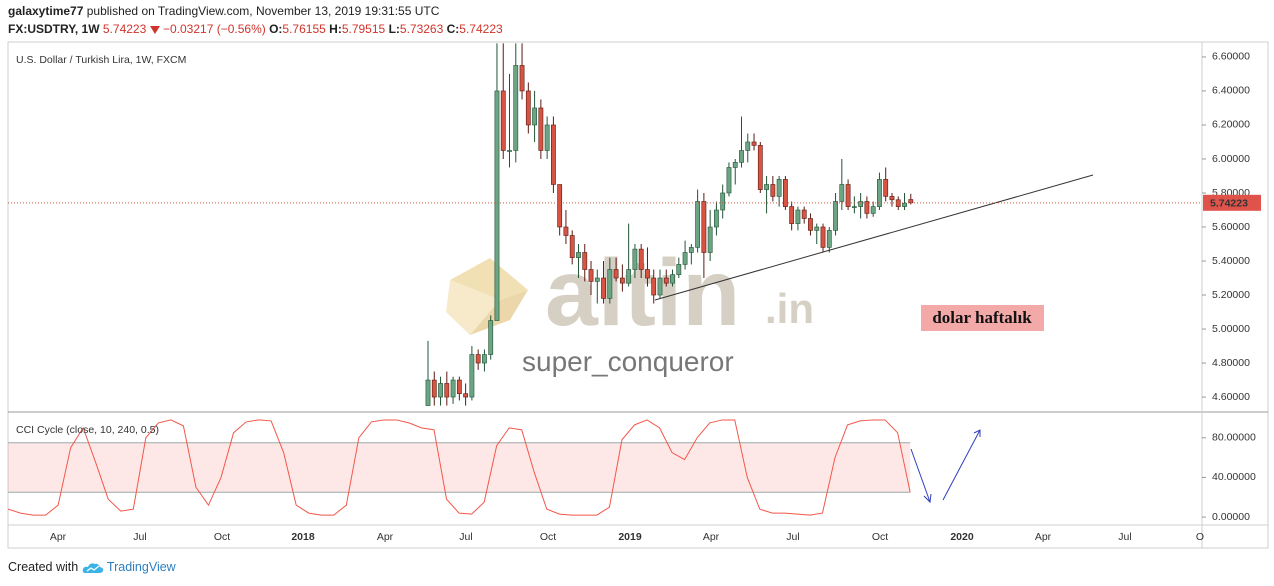  Describe the element at coordinates (394, 29) in the screenshot. I see `ohlc-label: L:` at that location.